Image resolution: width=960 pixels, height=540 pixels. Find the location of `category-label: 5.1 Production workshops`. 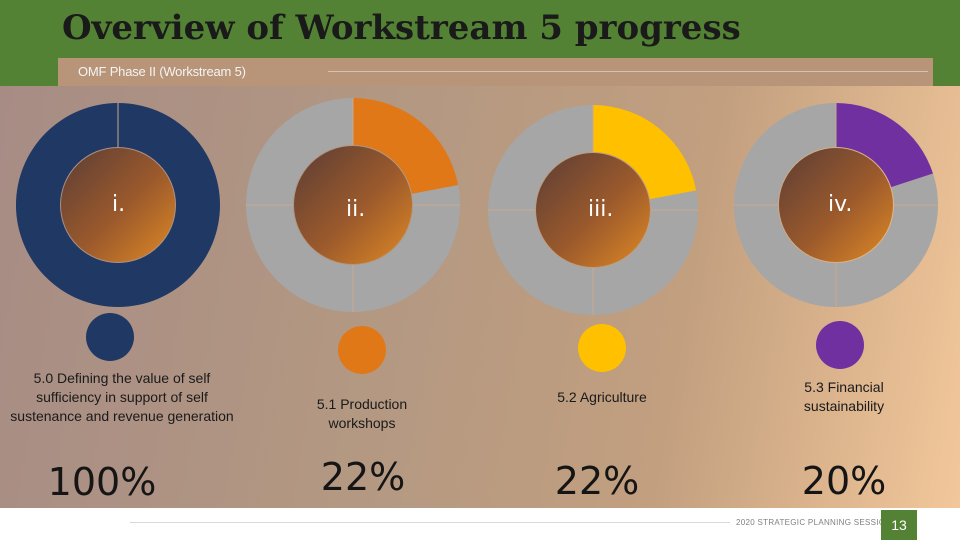

category-label: 5.1 Production workshops is located at coordinates (362, 413).